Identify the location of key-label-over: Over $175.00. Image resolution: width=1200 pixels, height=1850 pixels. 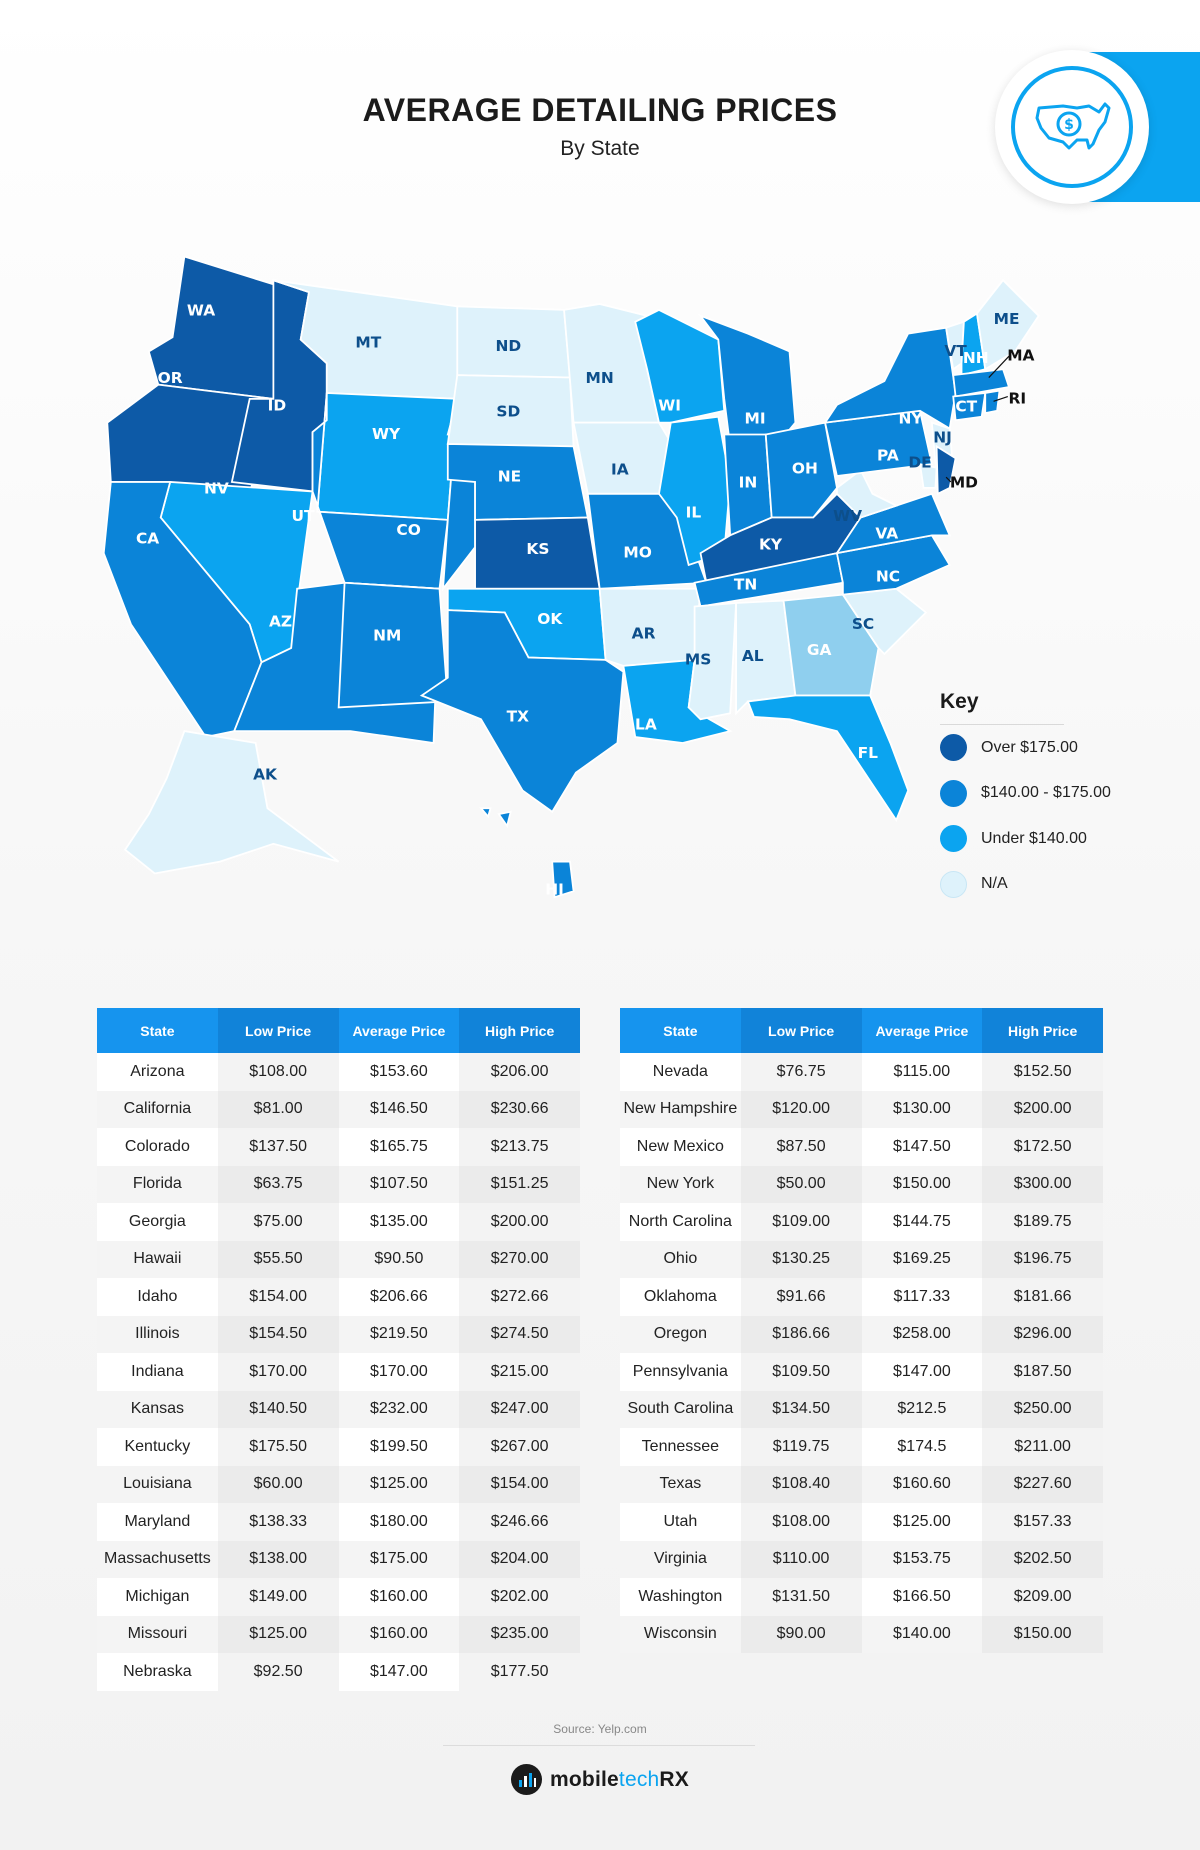
(1029, 747).